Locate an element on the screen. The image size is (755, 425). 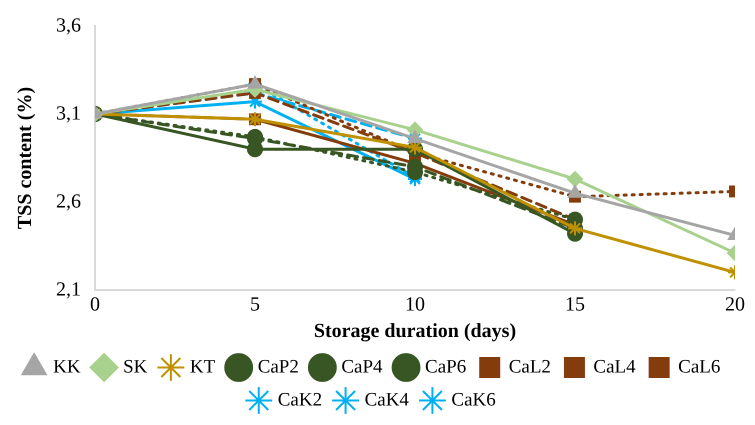
legend-label: CaK4 is located at coordinates (387, 399).